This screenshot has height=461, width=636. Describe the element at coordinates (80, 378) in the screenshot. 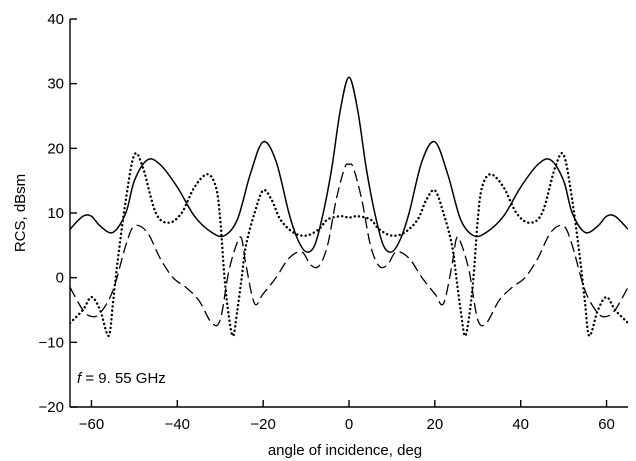

I see `frequency-symbol: f` at that location.